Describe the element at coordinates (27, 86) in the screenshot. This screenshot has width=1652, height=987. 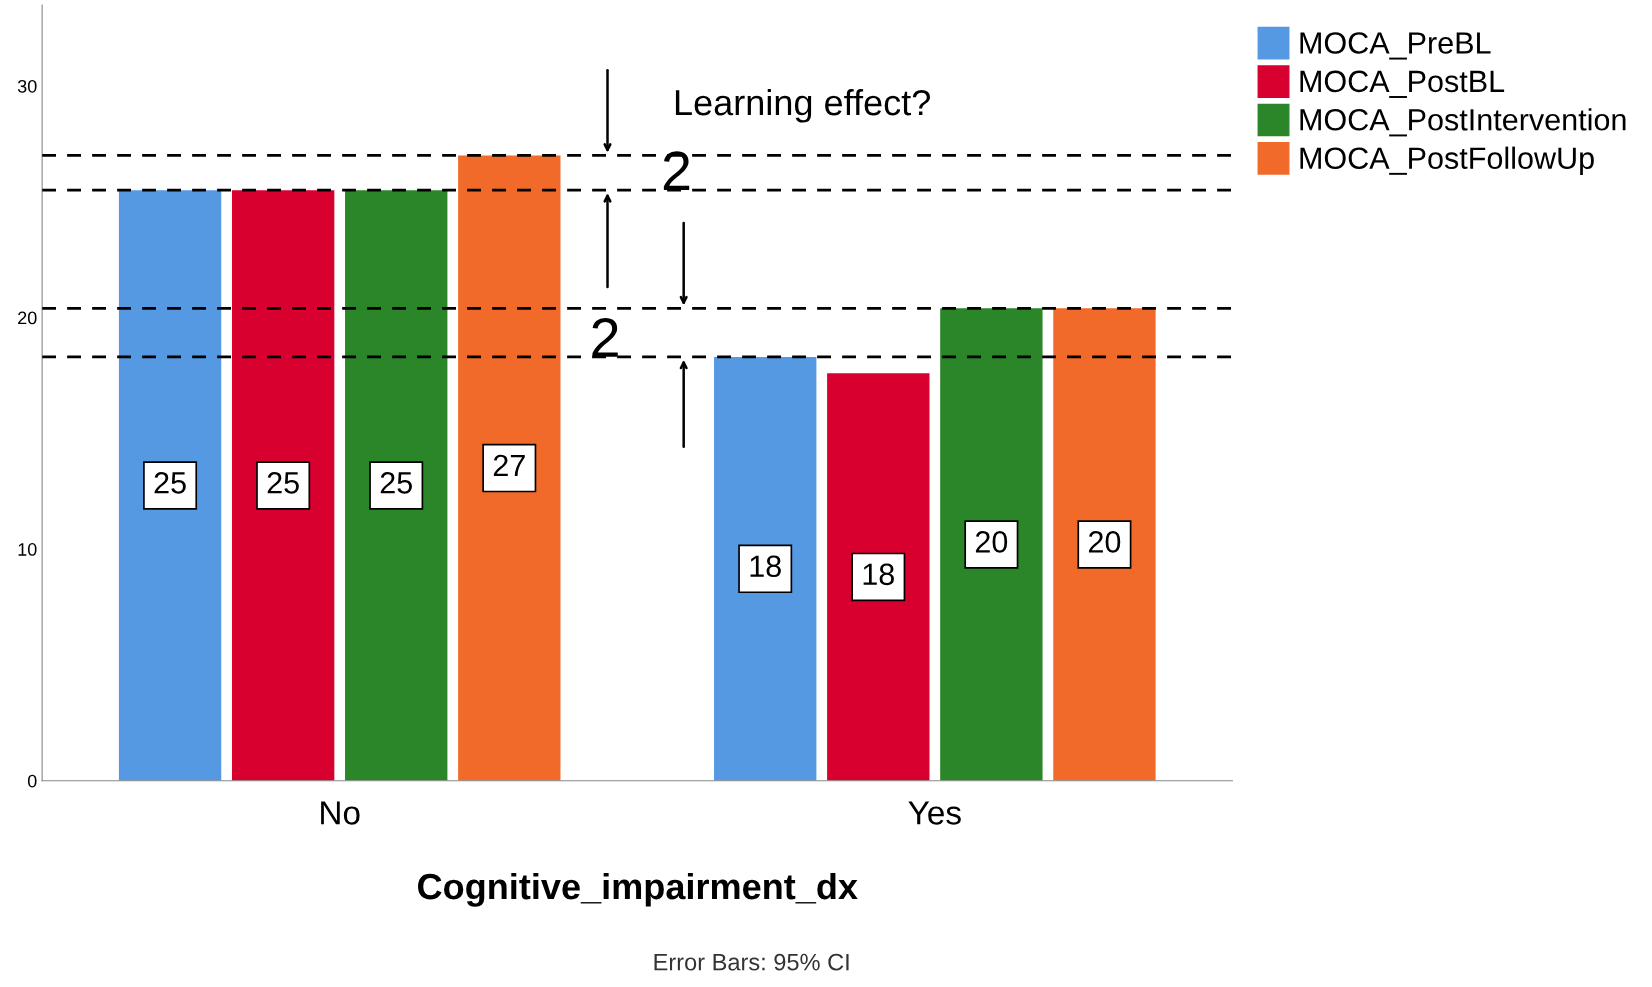
I see `y-tick-label: 30` at that location.